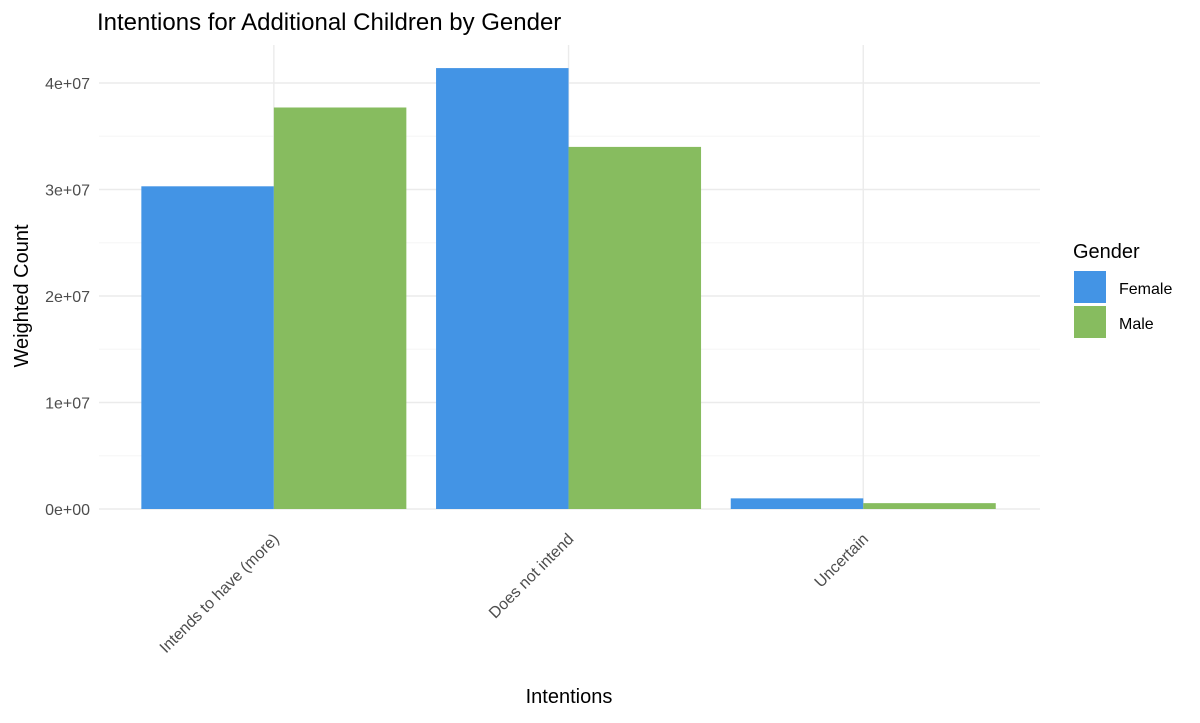 This screenshot has width=1200, height=723. I want to click on legend-items: Female Male, so click(1123, 304).